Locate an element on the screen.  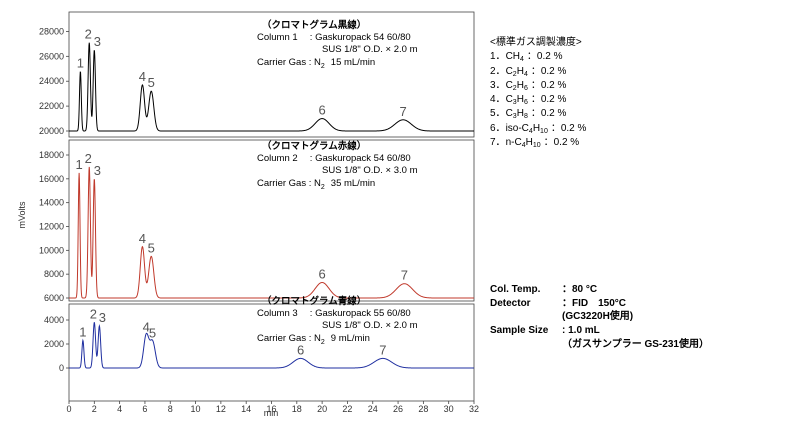
chromatogram-title: （クロマトグラム青線） is located at coordinates (314, 301).